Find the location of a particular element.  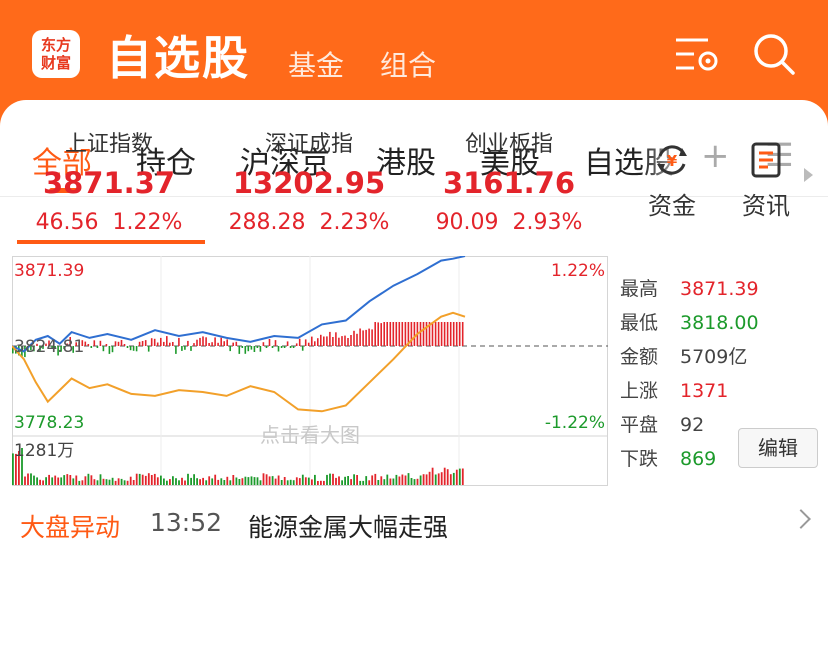

tab-all: 全部 is located at coordinates (62, 163).